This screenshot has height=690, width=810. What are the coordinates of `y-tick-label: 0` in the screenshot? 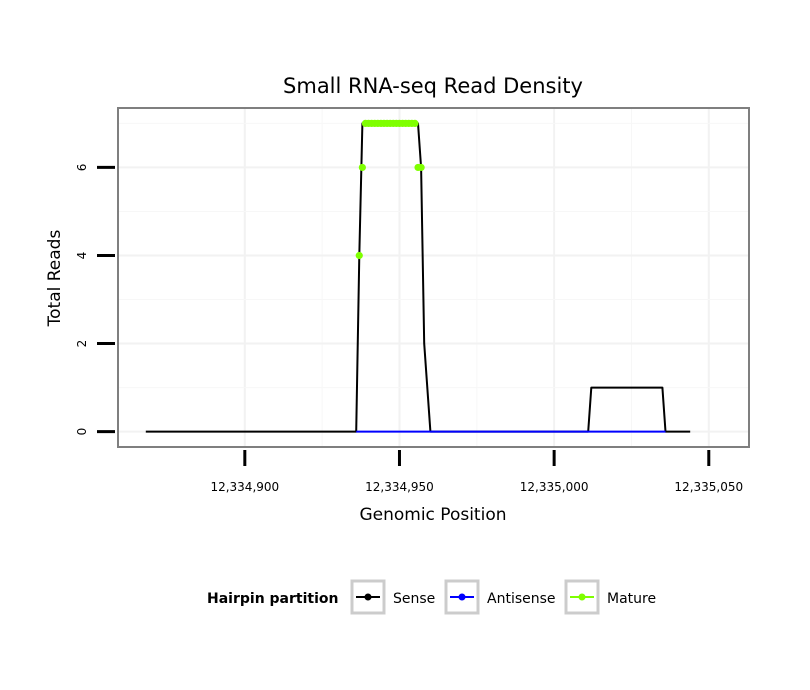 It's located at (82, 432).